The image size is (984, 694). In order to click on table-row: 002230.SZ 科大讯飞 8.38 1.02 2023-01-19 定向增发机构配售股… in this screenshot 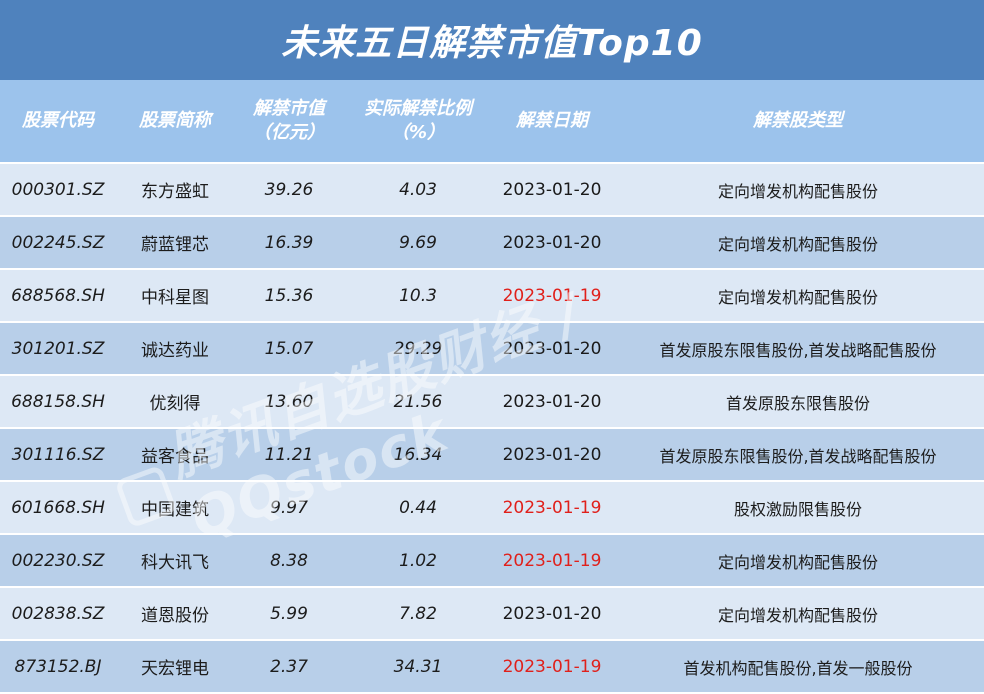, I will do `click(492, 561)`.